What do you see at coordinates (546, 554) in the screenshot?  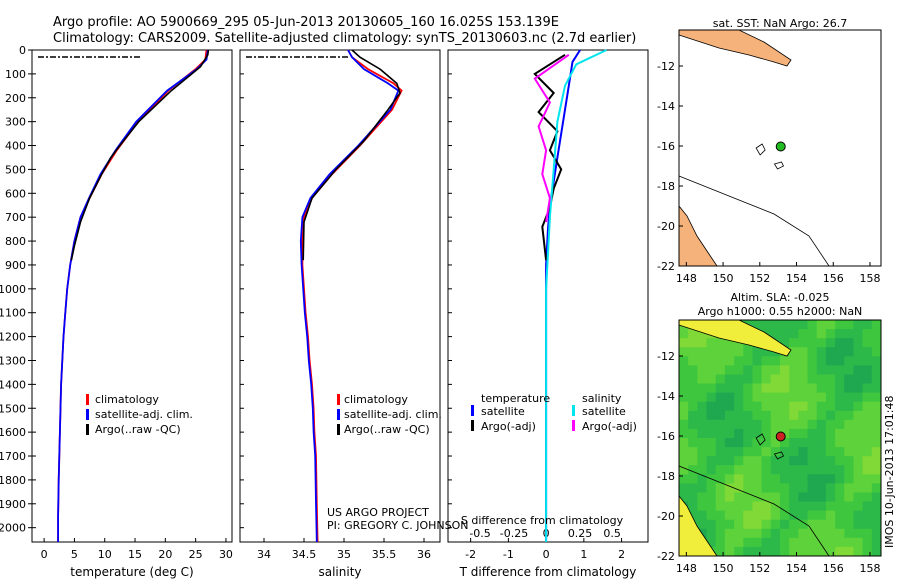 I see `x-tick-label: 0` at bounding box center [546, 554].